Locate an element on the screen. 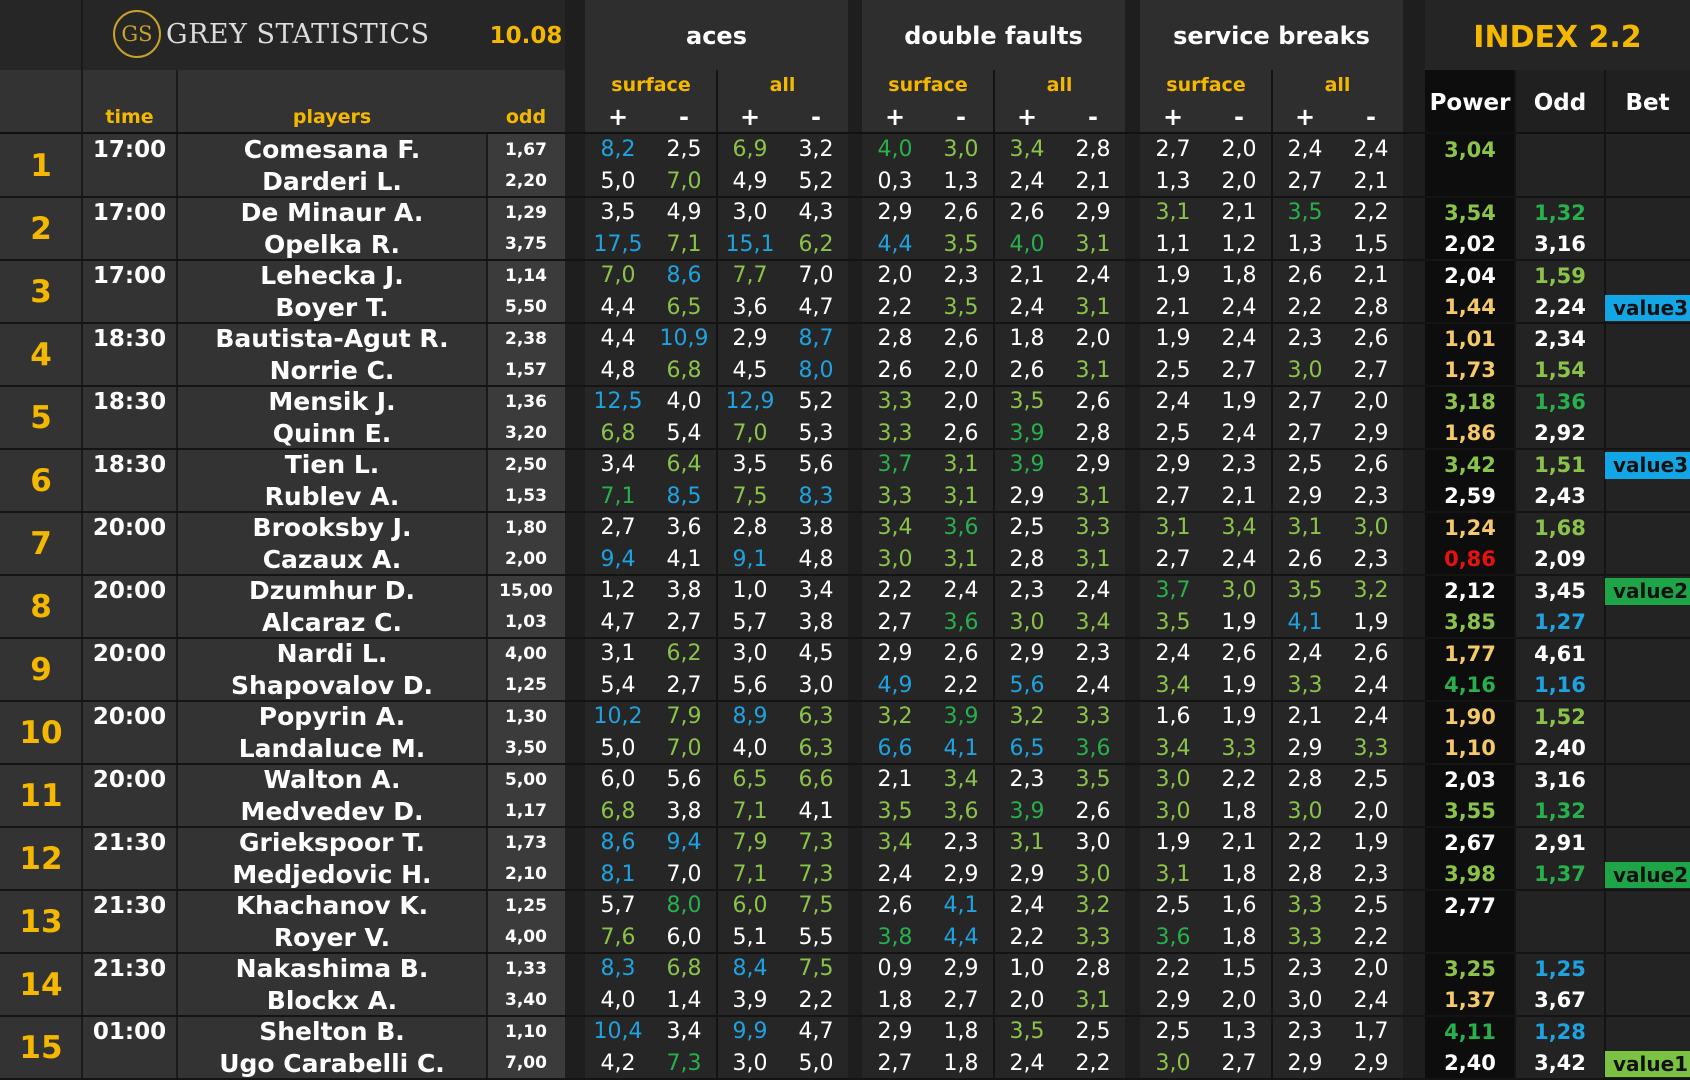 The image size is (1690, 1080). player-name: Lehecka J. is located at coordinates (332, 276).